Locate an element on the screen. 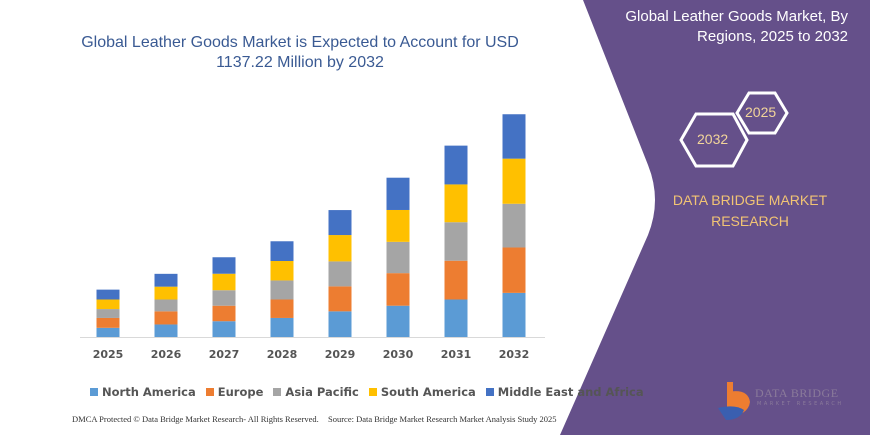  bar-segment-north-america-2025 is located at coordinates (108, 332).